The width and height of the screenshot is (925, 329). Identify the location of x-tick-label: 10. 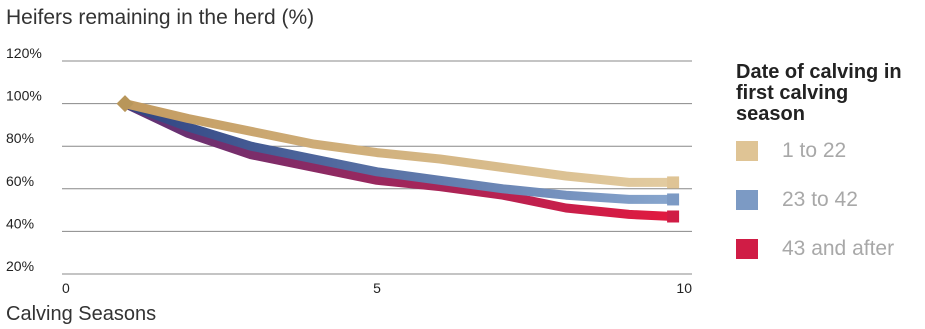
(684, 288).